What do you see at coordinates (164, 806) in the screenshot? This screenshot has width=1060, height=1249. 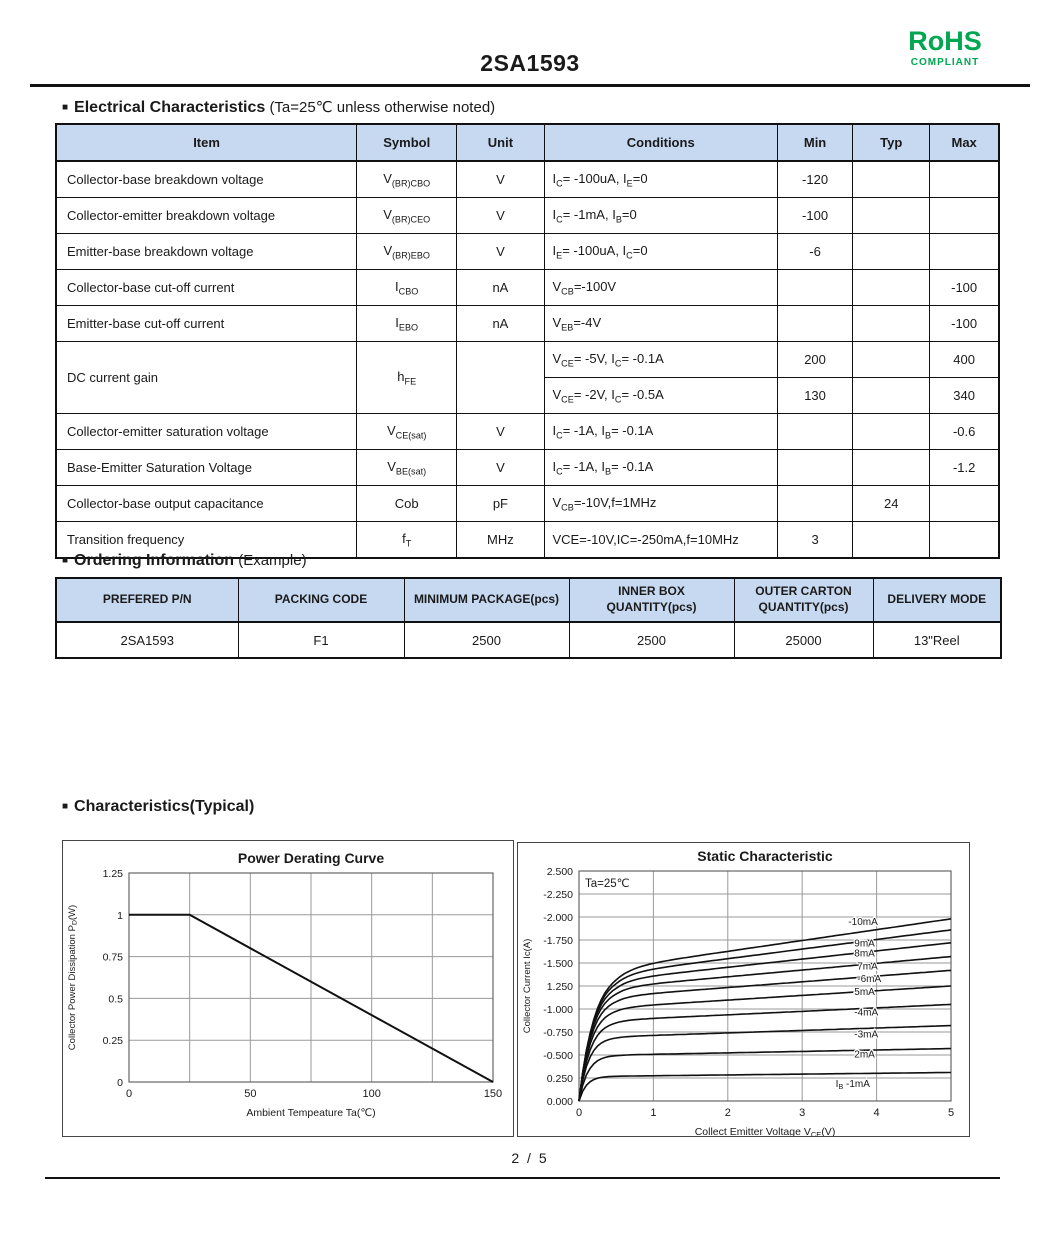 I see `typical-heading-title: Characteristics(Typical)` at bounding box center [164, 806].